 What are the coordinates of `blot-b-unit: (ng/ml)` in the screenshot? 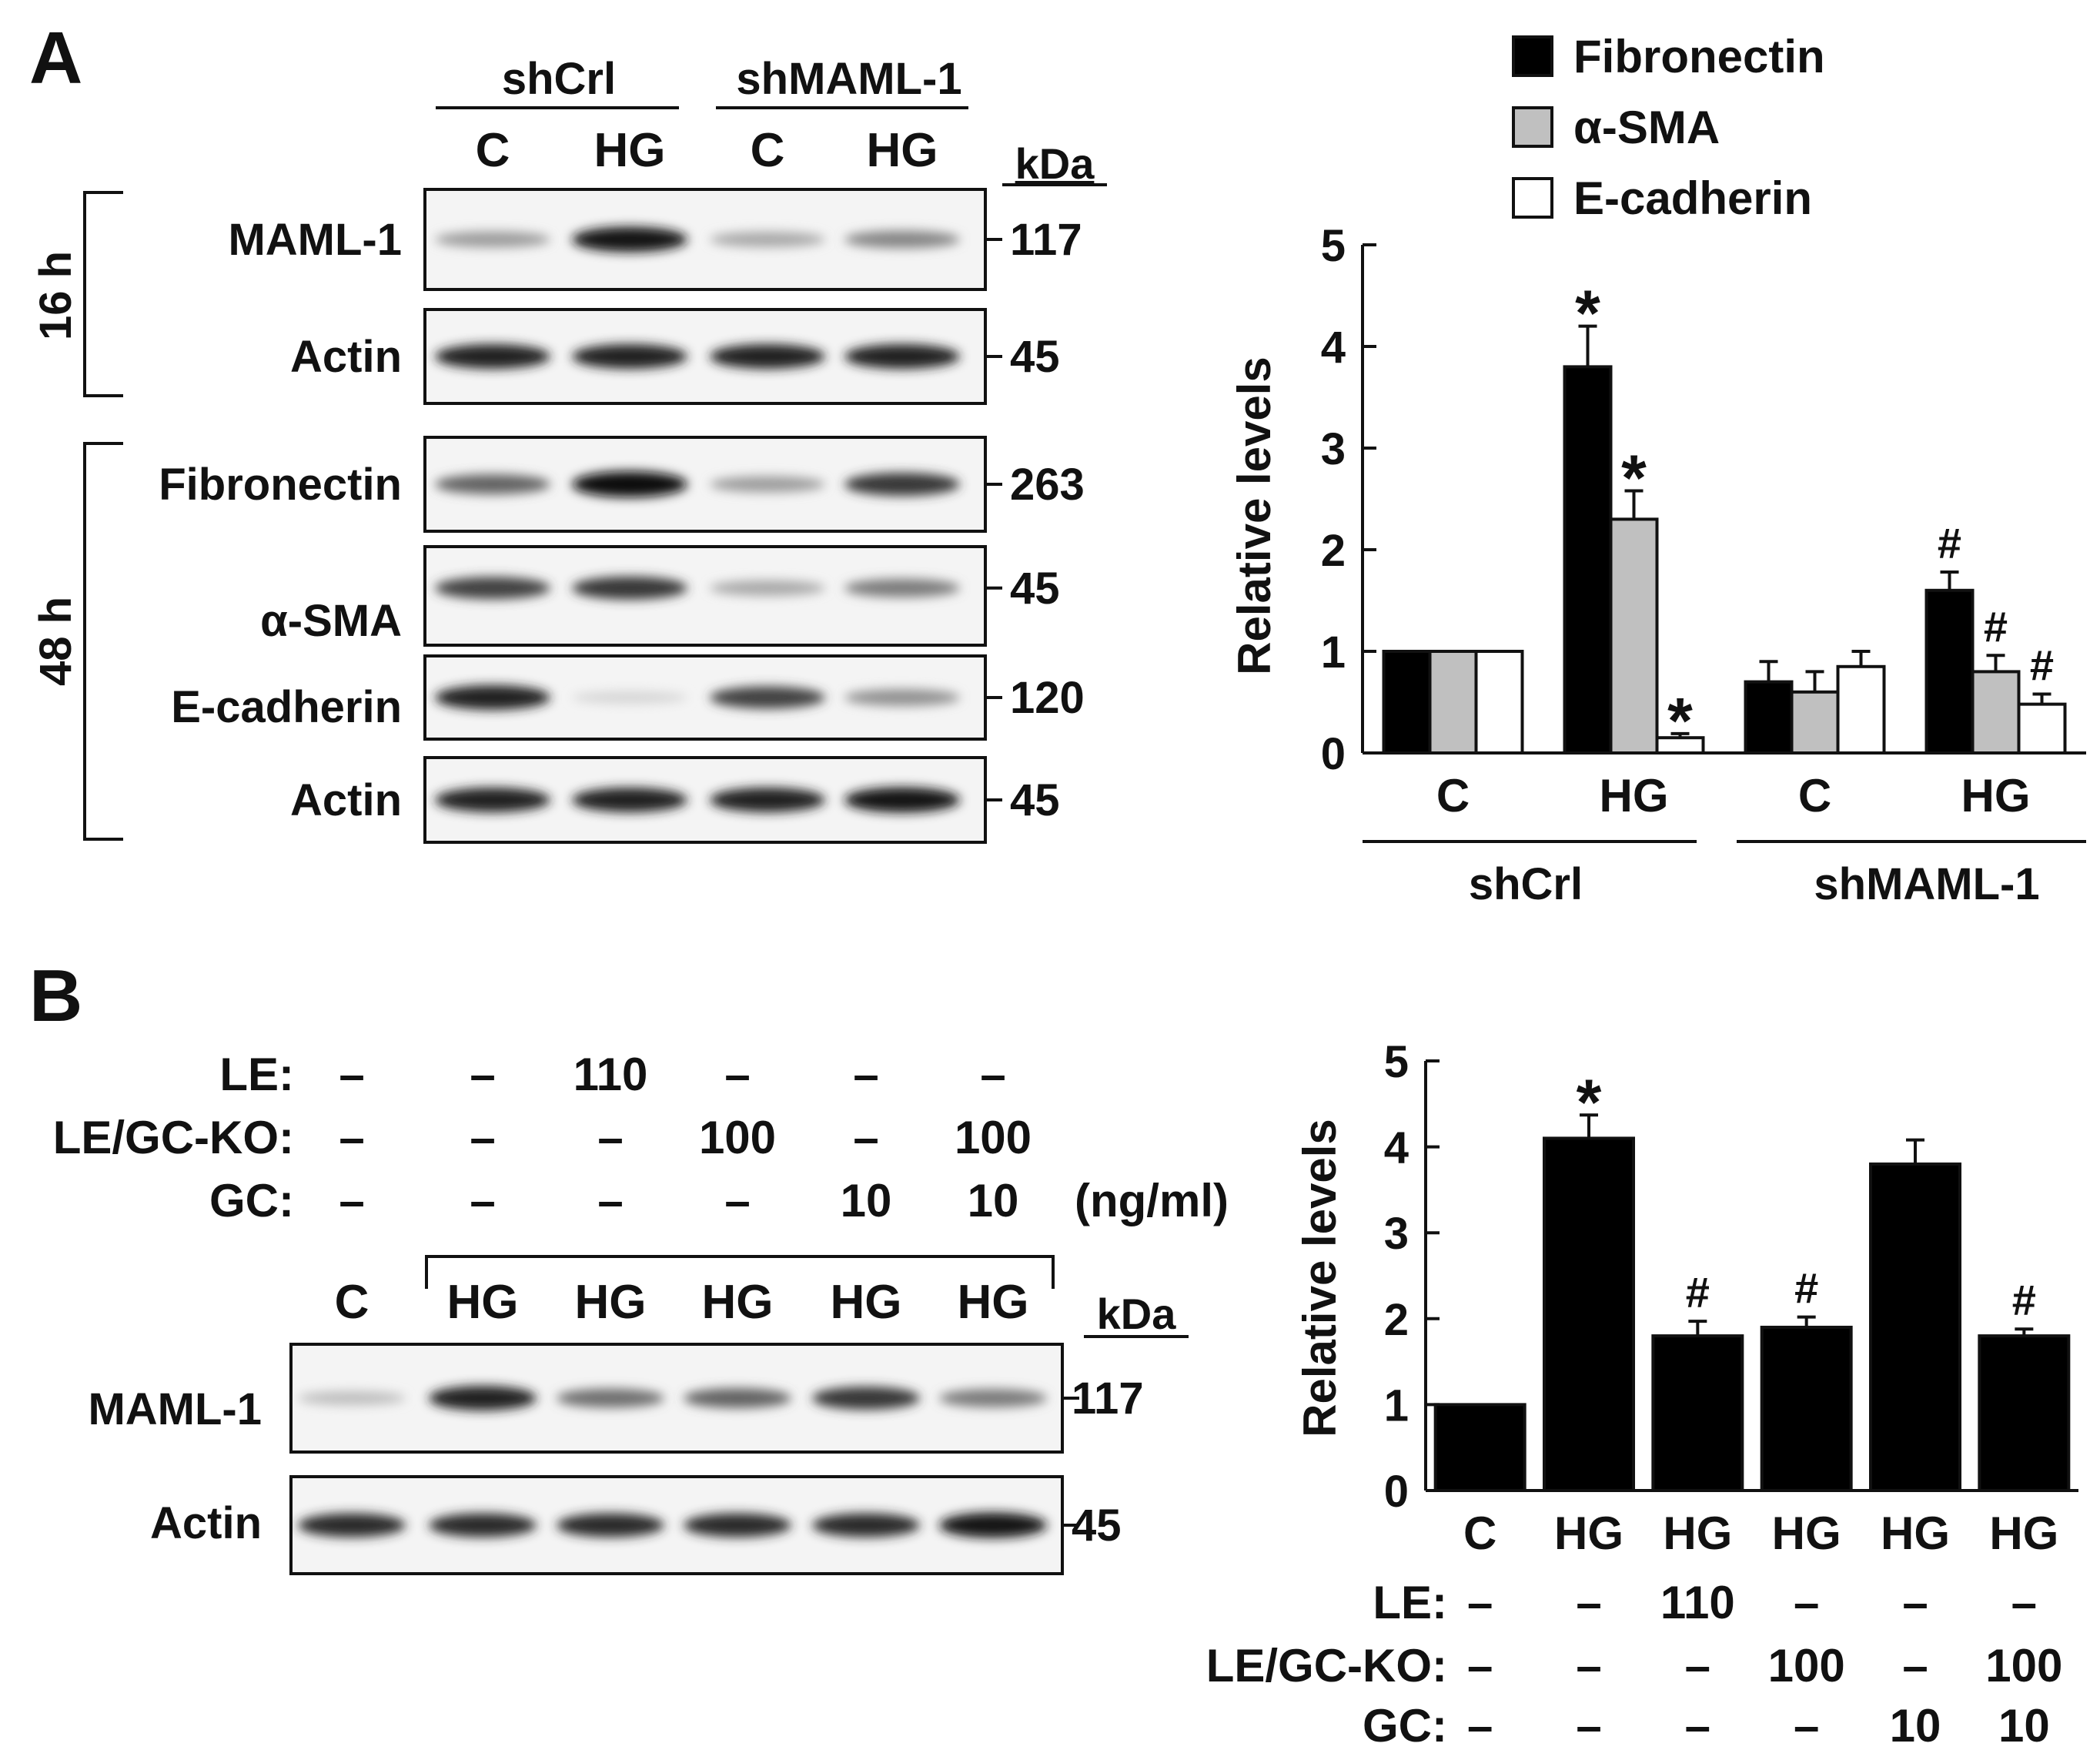 It's located at (1152, 1200).